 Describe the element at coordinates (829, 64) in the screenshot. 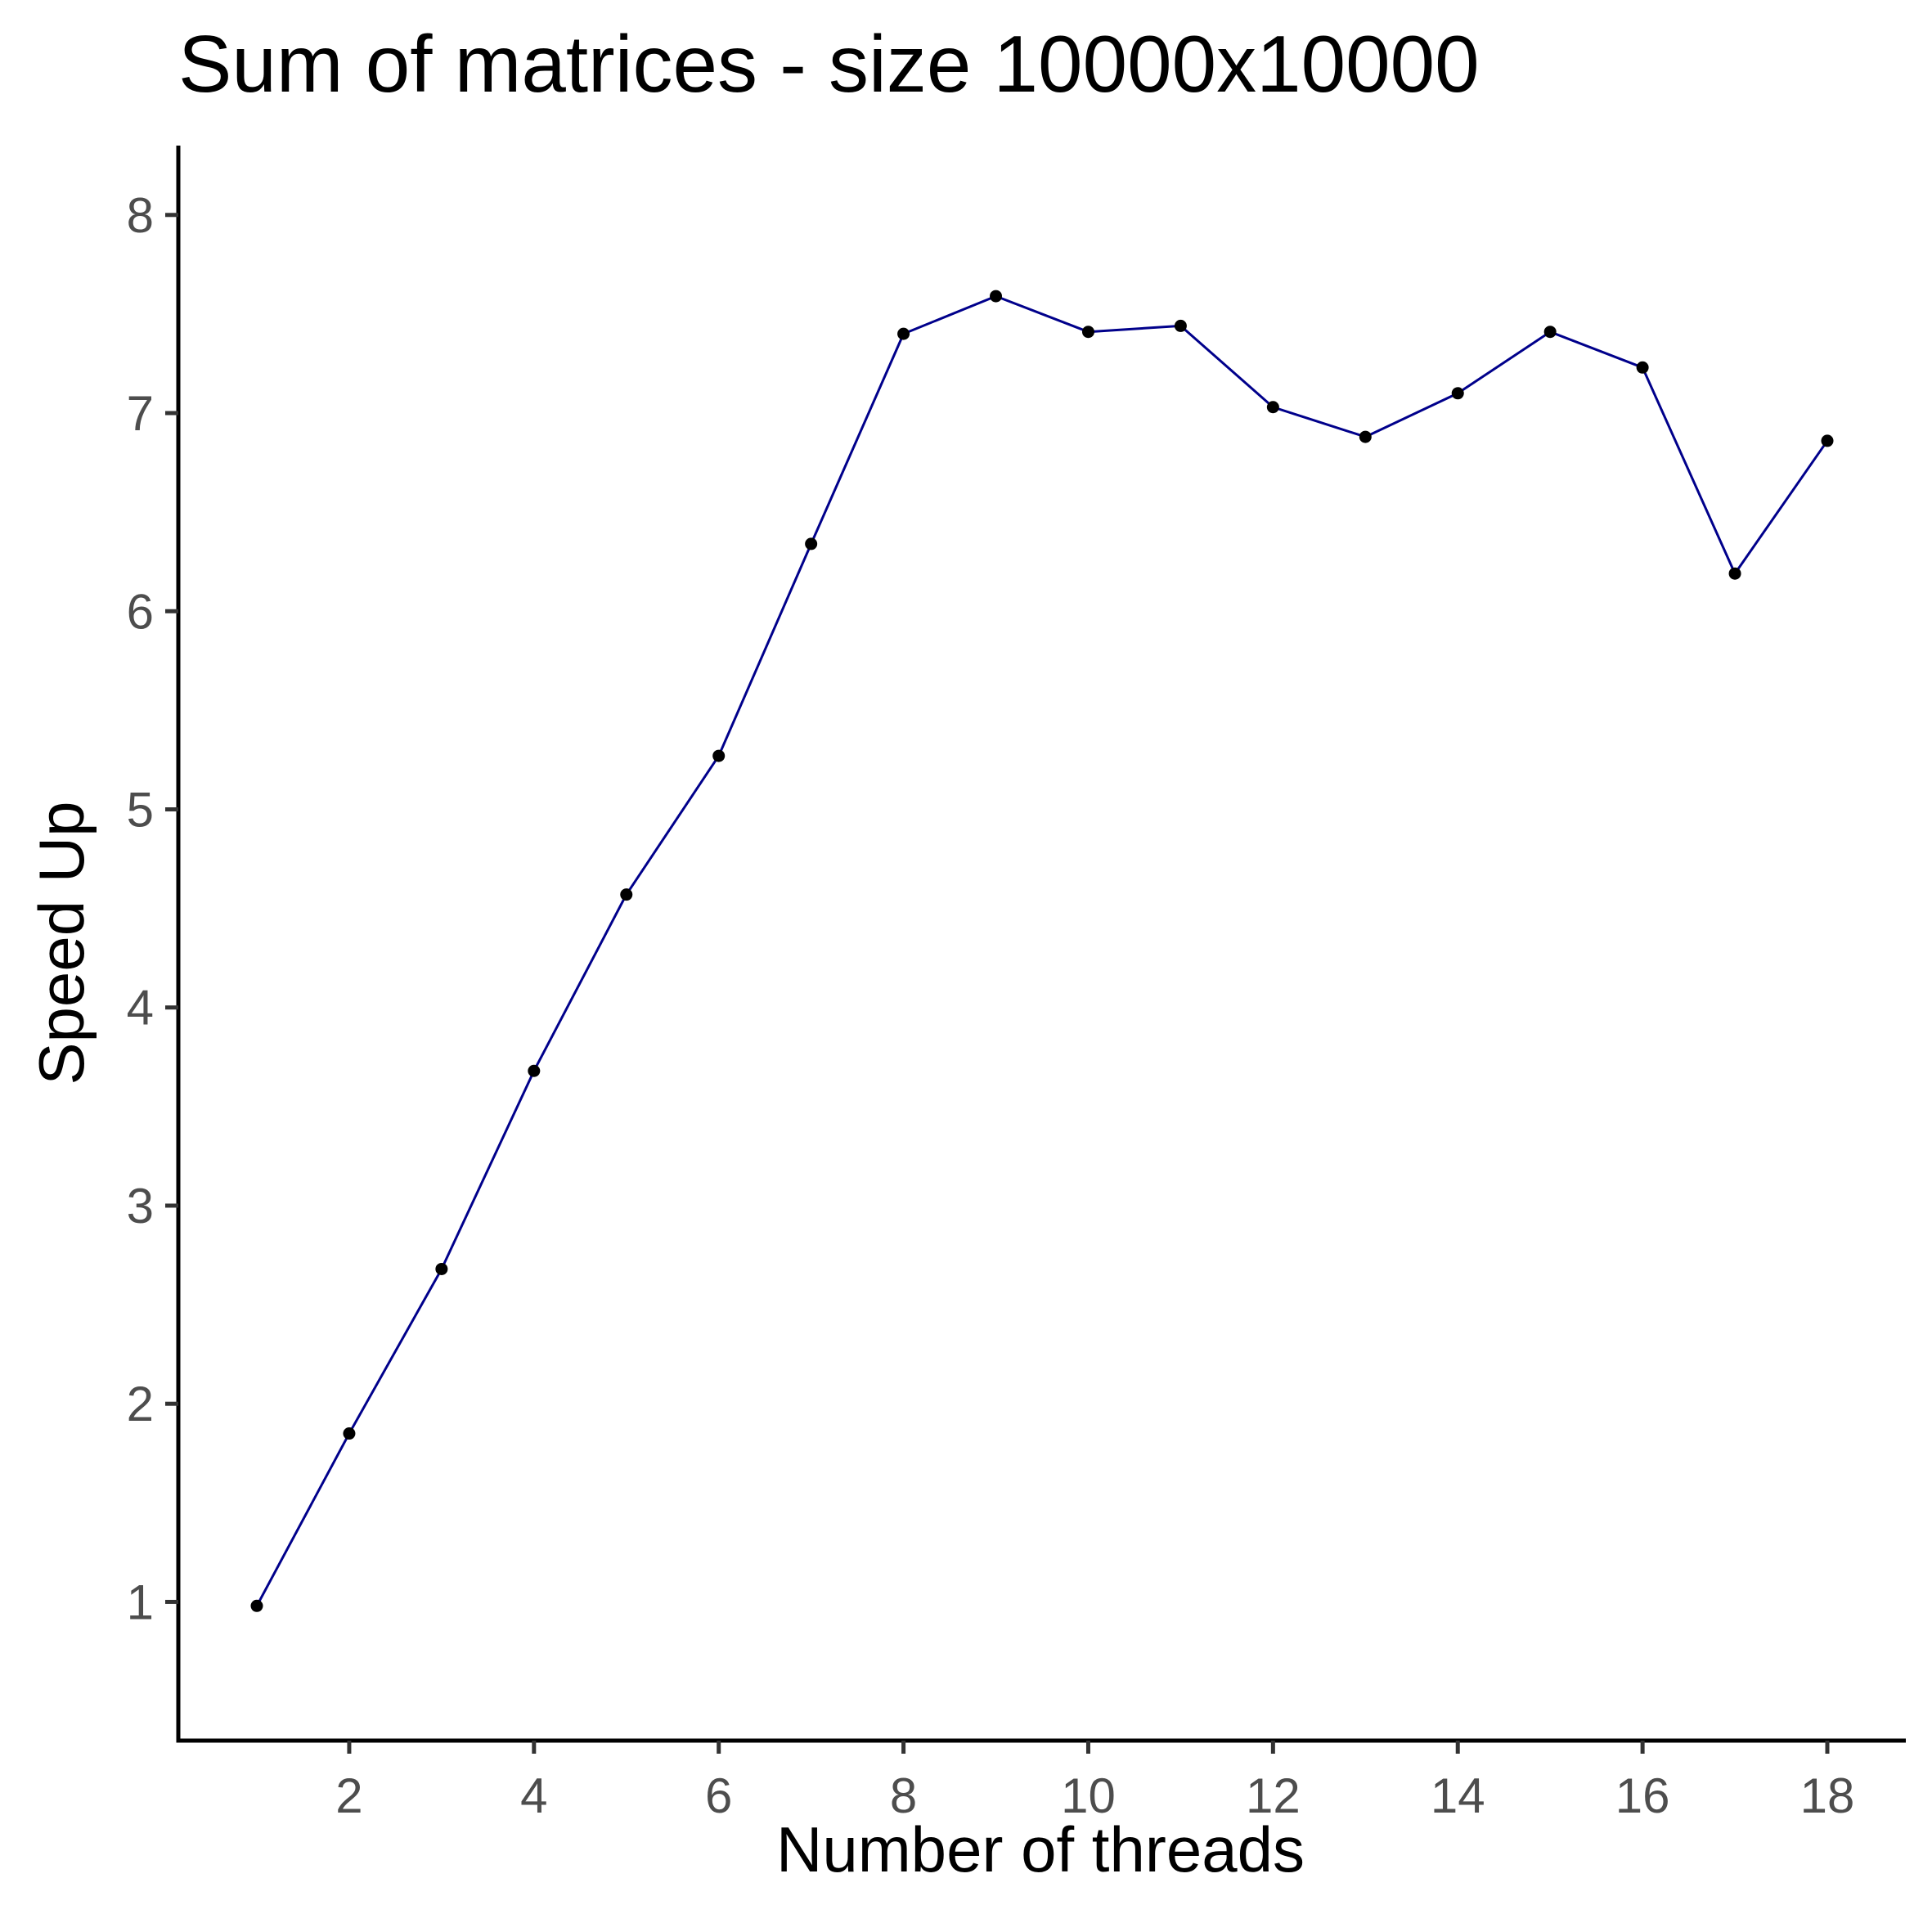

I see `chart-title: Sum of matrices - size 10000x10000` at that location.